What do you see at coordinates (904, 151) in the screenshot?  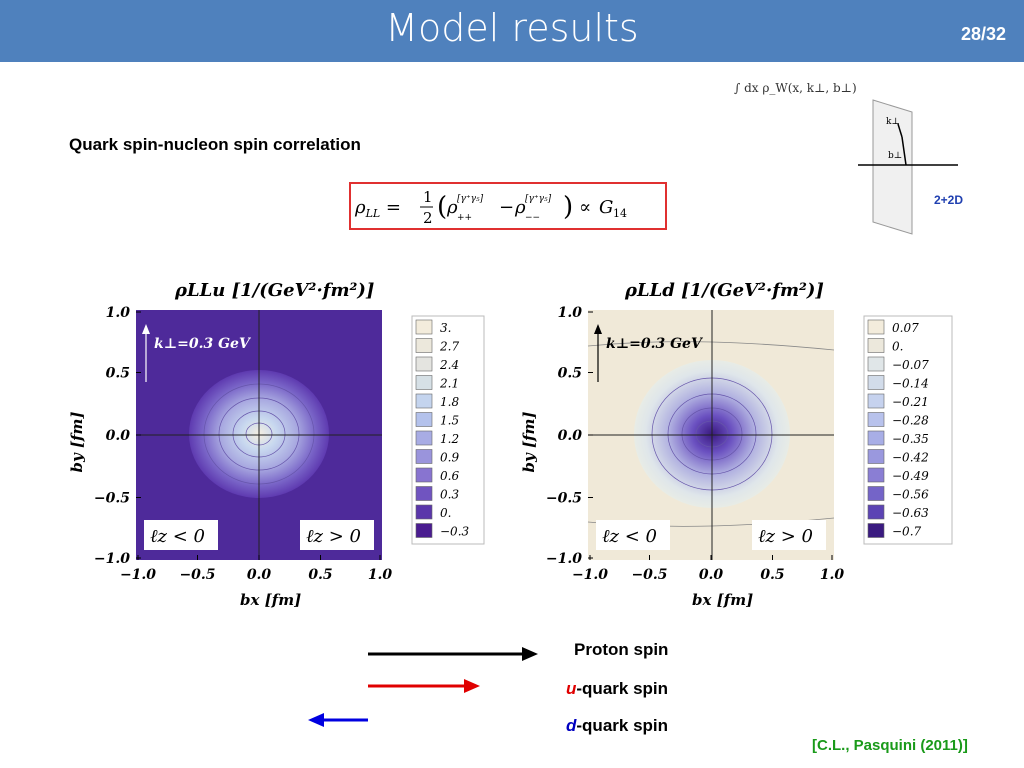 I see `b-vector` at bounding box center [904, 151].